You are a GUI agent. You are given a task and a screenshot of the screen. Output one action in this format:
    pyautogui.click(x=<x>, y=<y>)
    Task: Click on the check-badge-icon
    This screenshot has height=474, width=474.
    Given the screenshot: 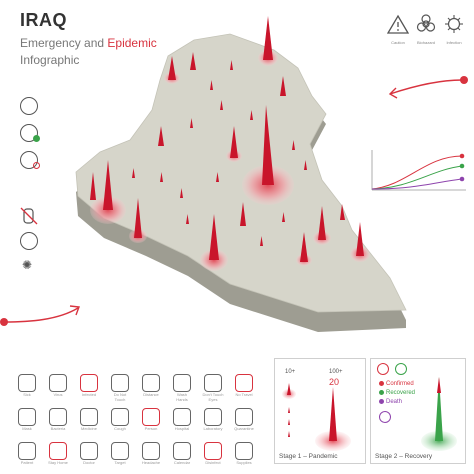 What is the action you would take?
    pyautogui.click(x=36, y=138)
    